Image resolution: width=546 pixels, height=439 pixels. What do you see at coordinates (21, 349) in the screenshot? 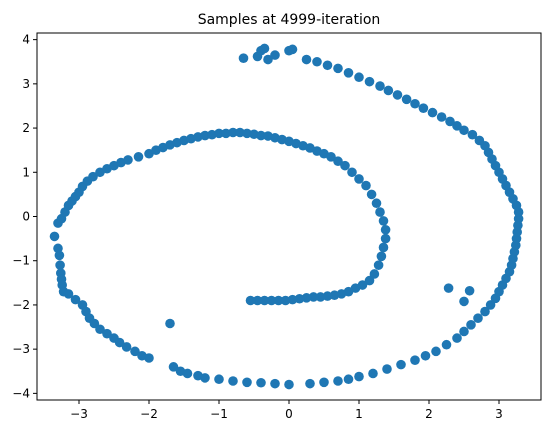
I see `y-tick-label: −3` at bounding box center [21, 349].